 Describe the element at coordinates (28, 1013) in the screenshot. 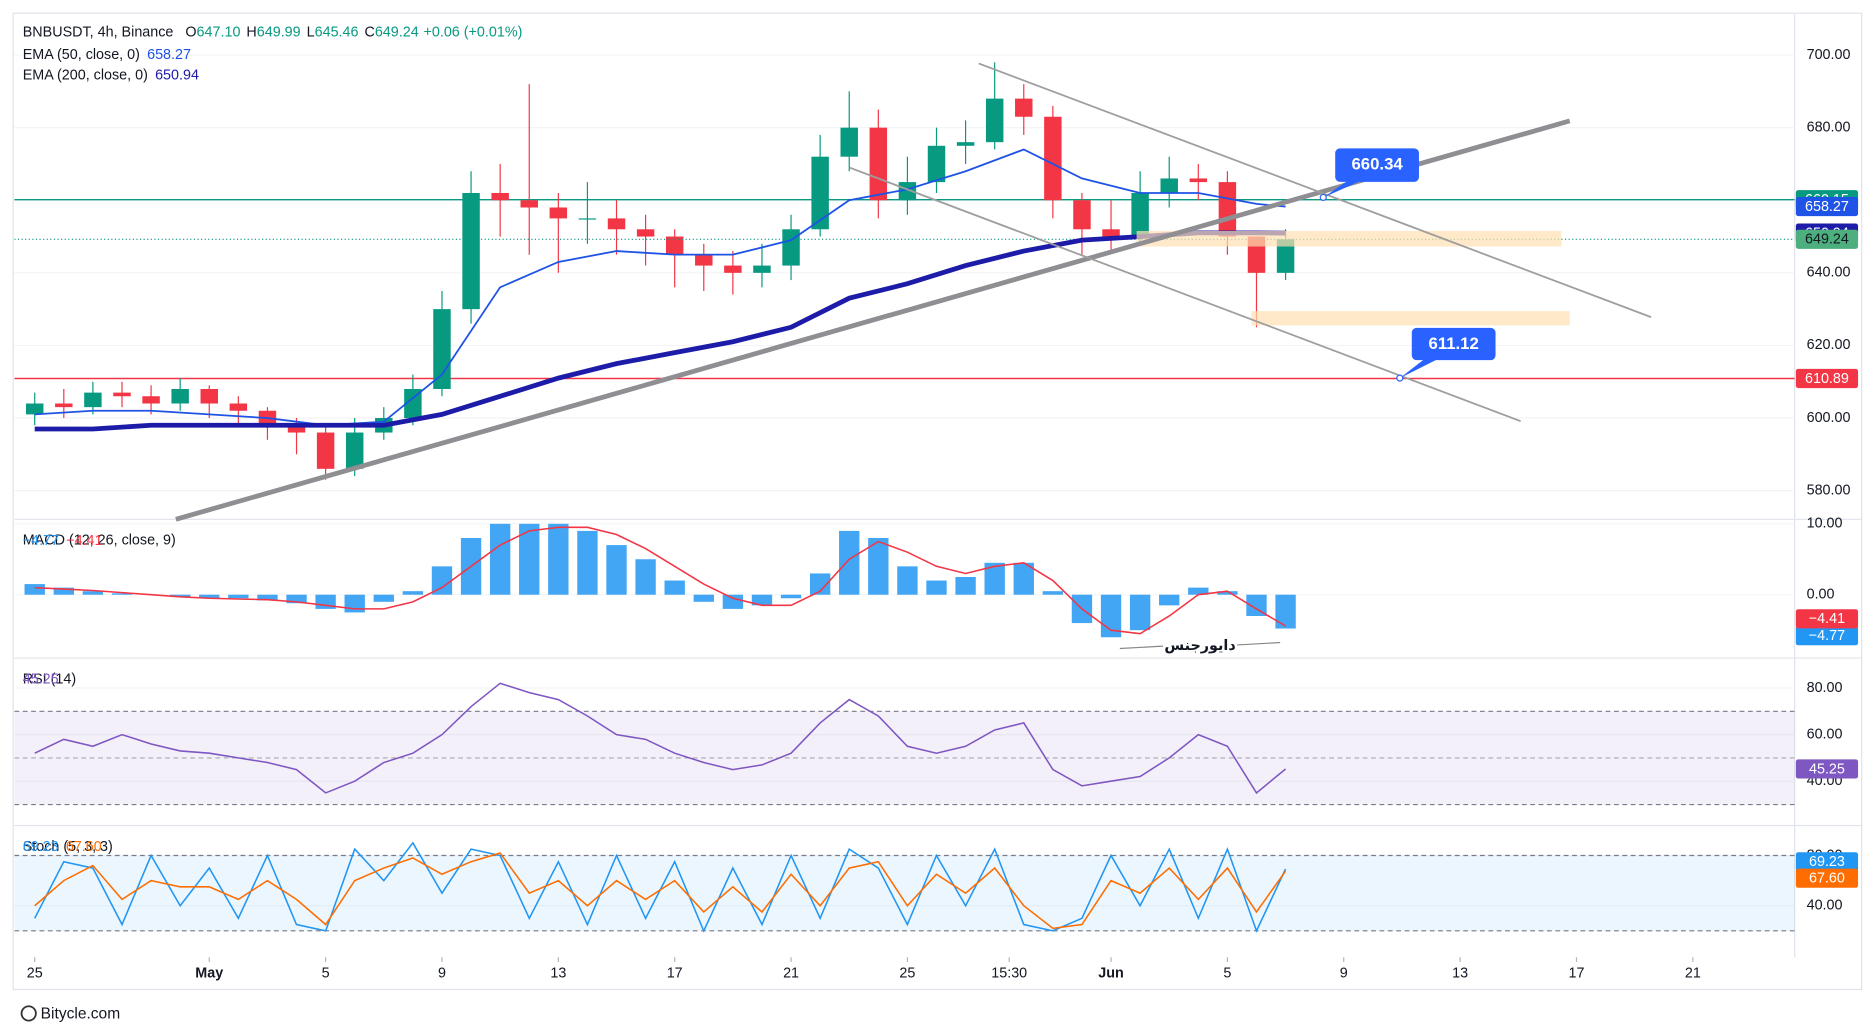

I see `logo` at that location.